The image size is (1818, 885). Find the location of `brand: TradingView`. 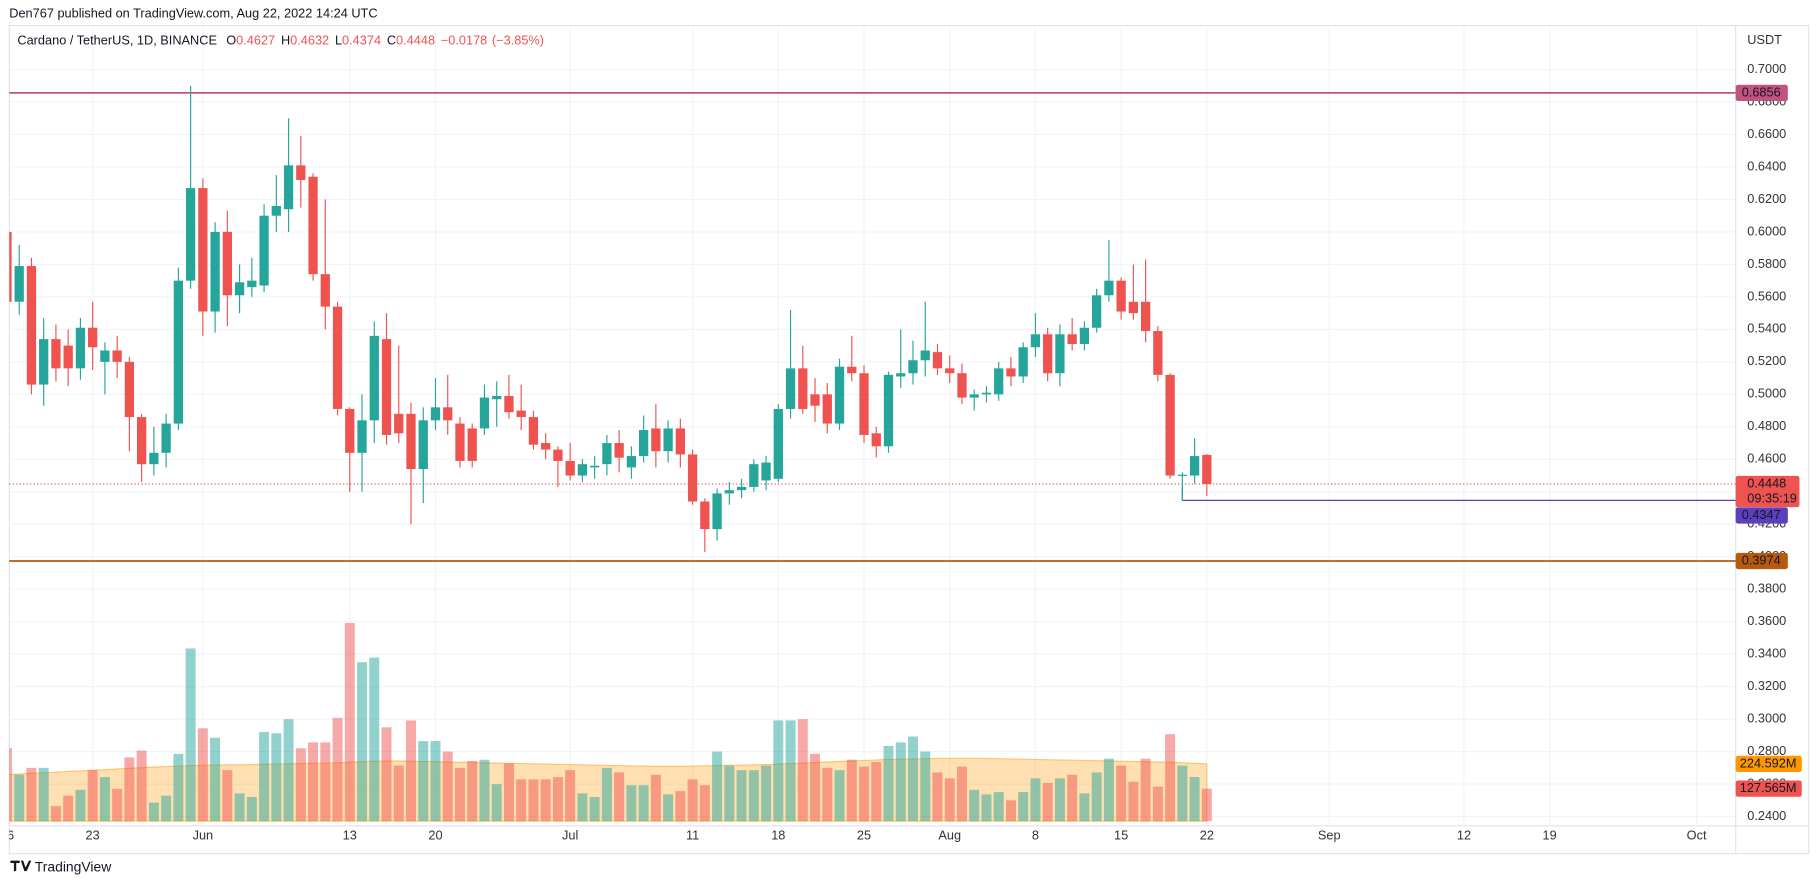

brand: TradingView is located at coordinates (61, 866).